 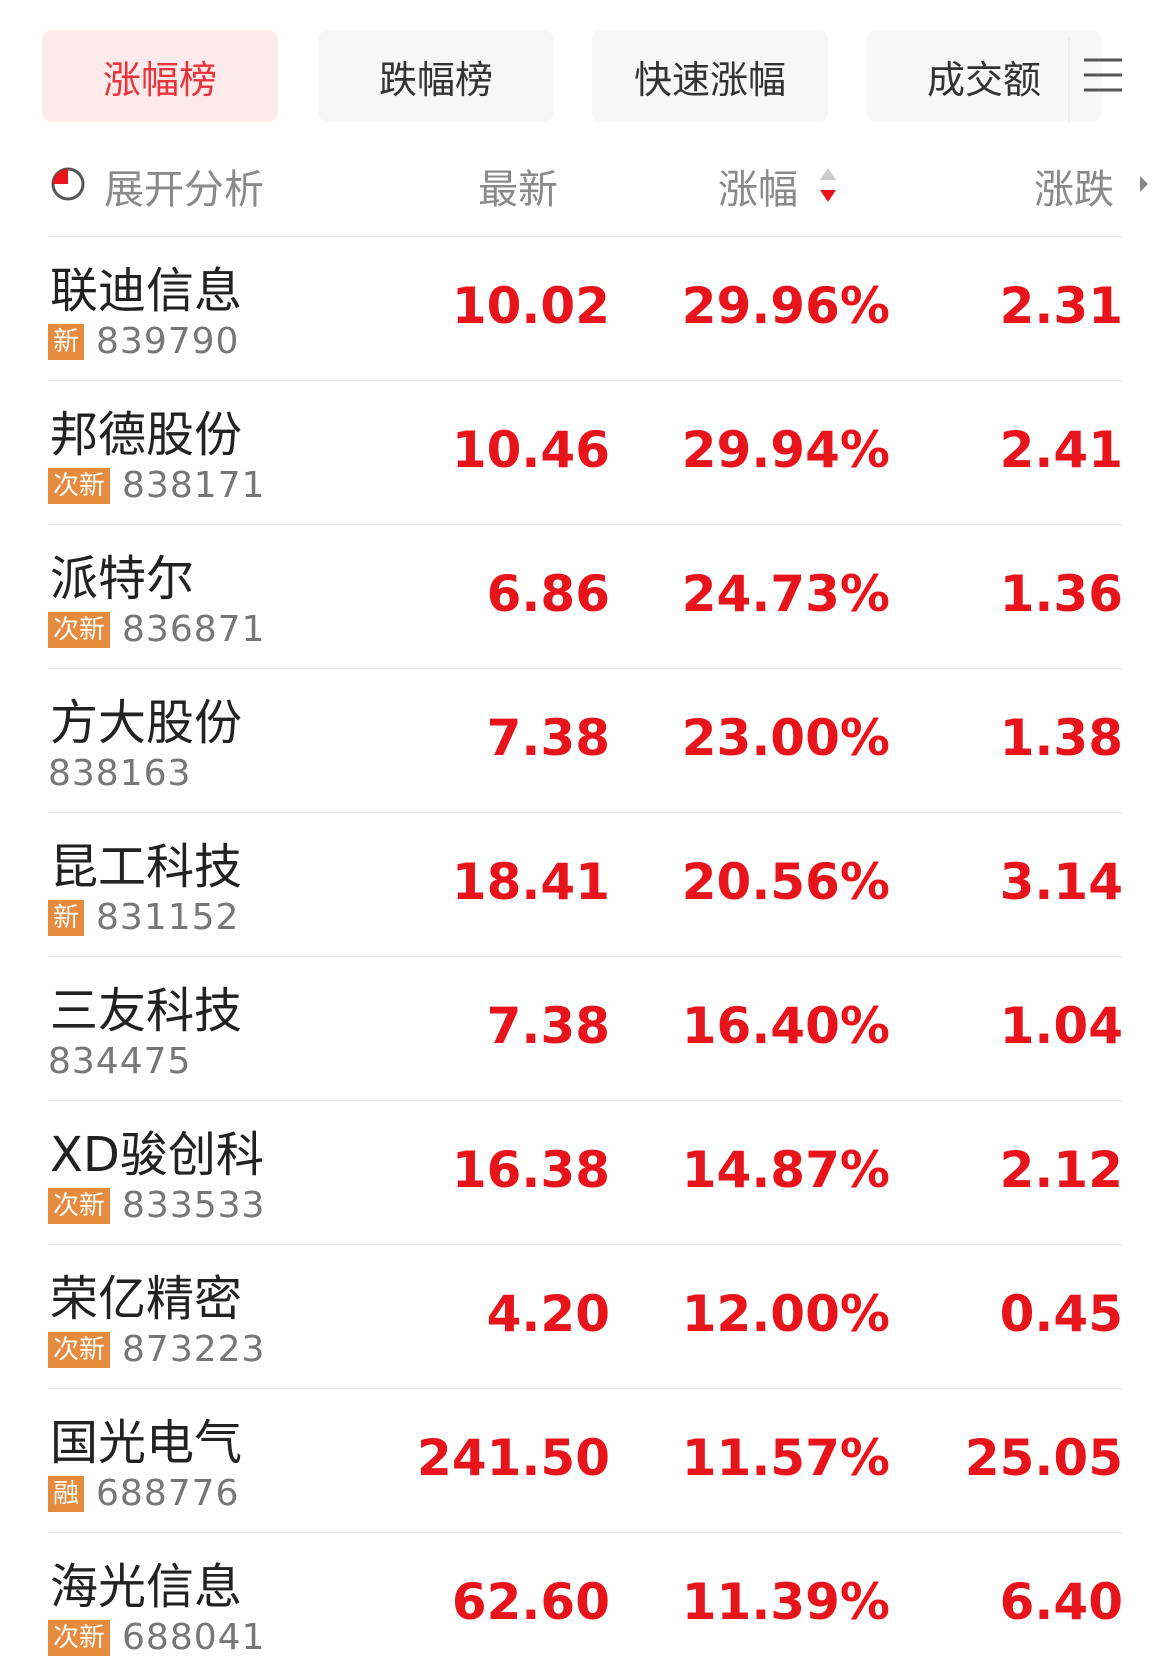 What do you see at coordinates (530, 1602) in the screenshot?
I see `latest-price: 62.60` at bounding box center [530, 1602].